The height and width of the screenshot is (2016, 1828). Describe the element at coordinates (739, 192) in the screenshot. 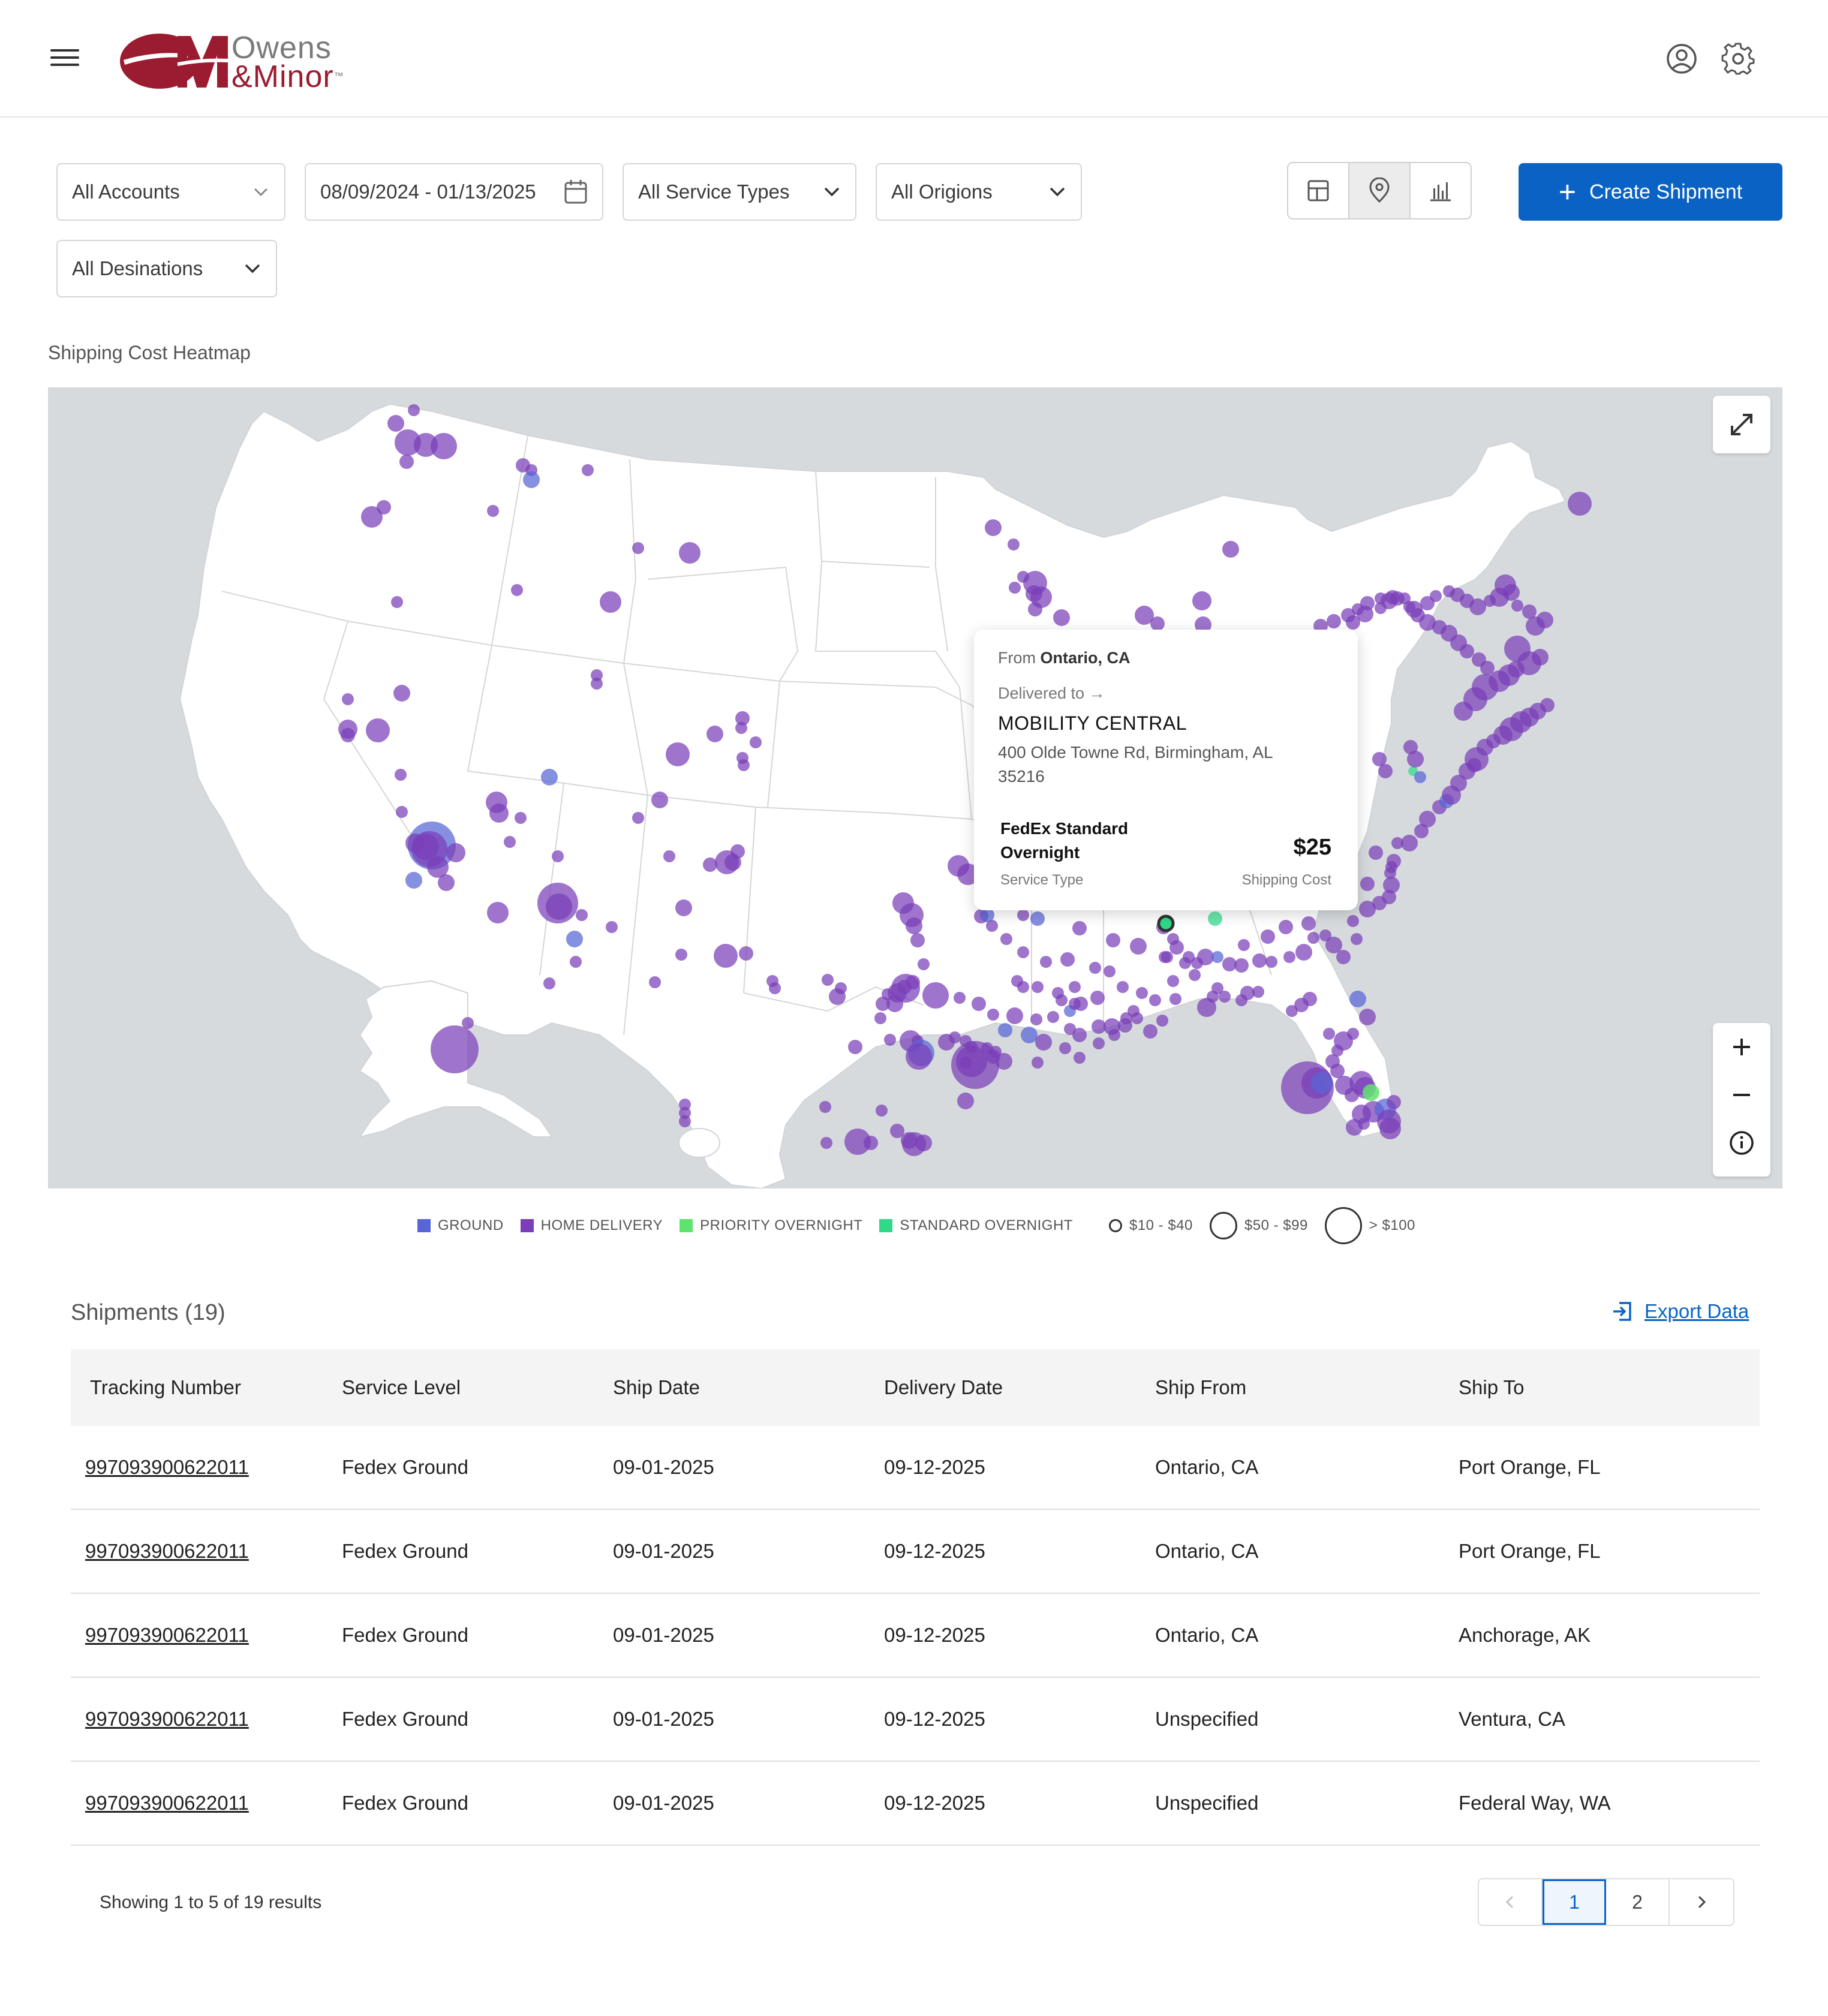

I see `service-types-filter-select: All Service Types` at that location.